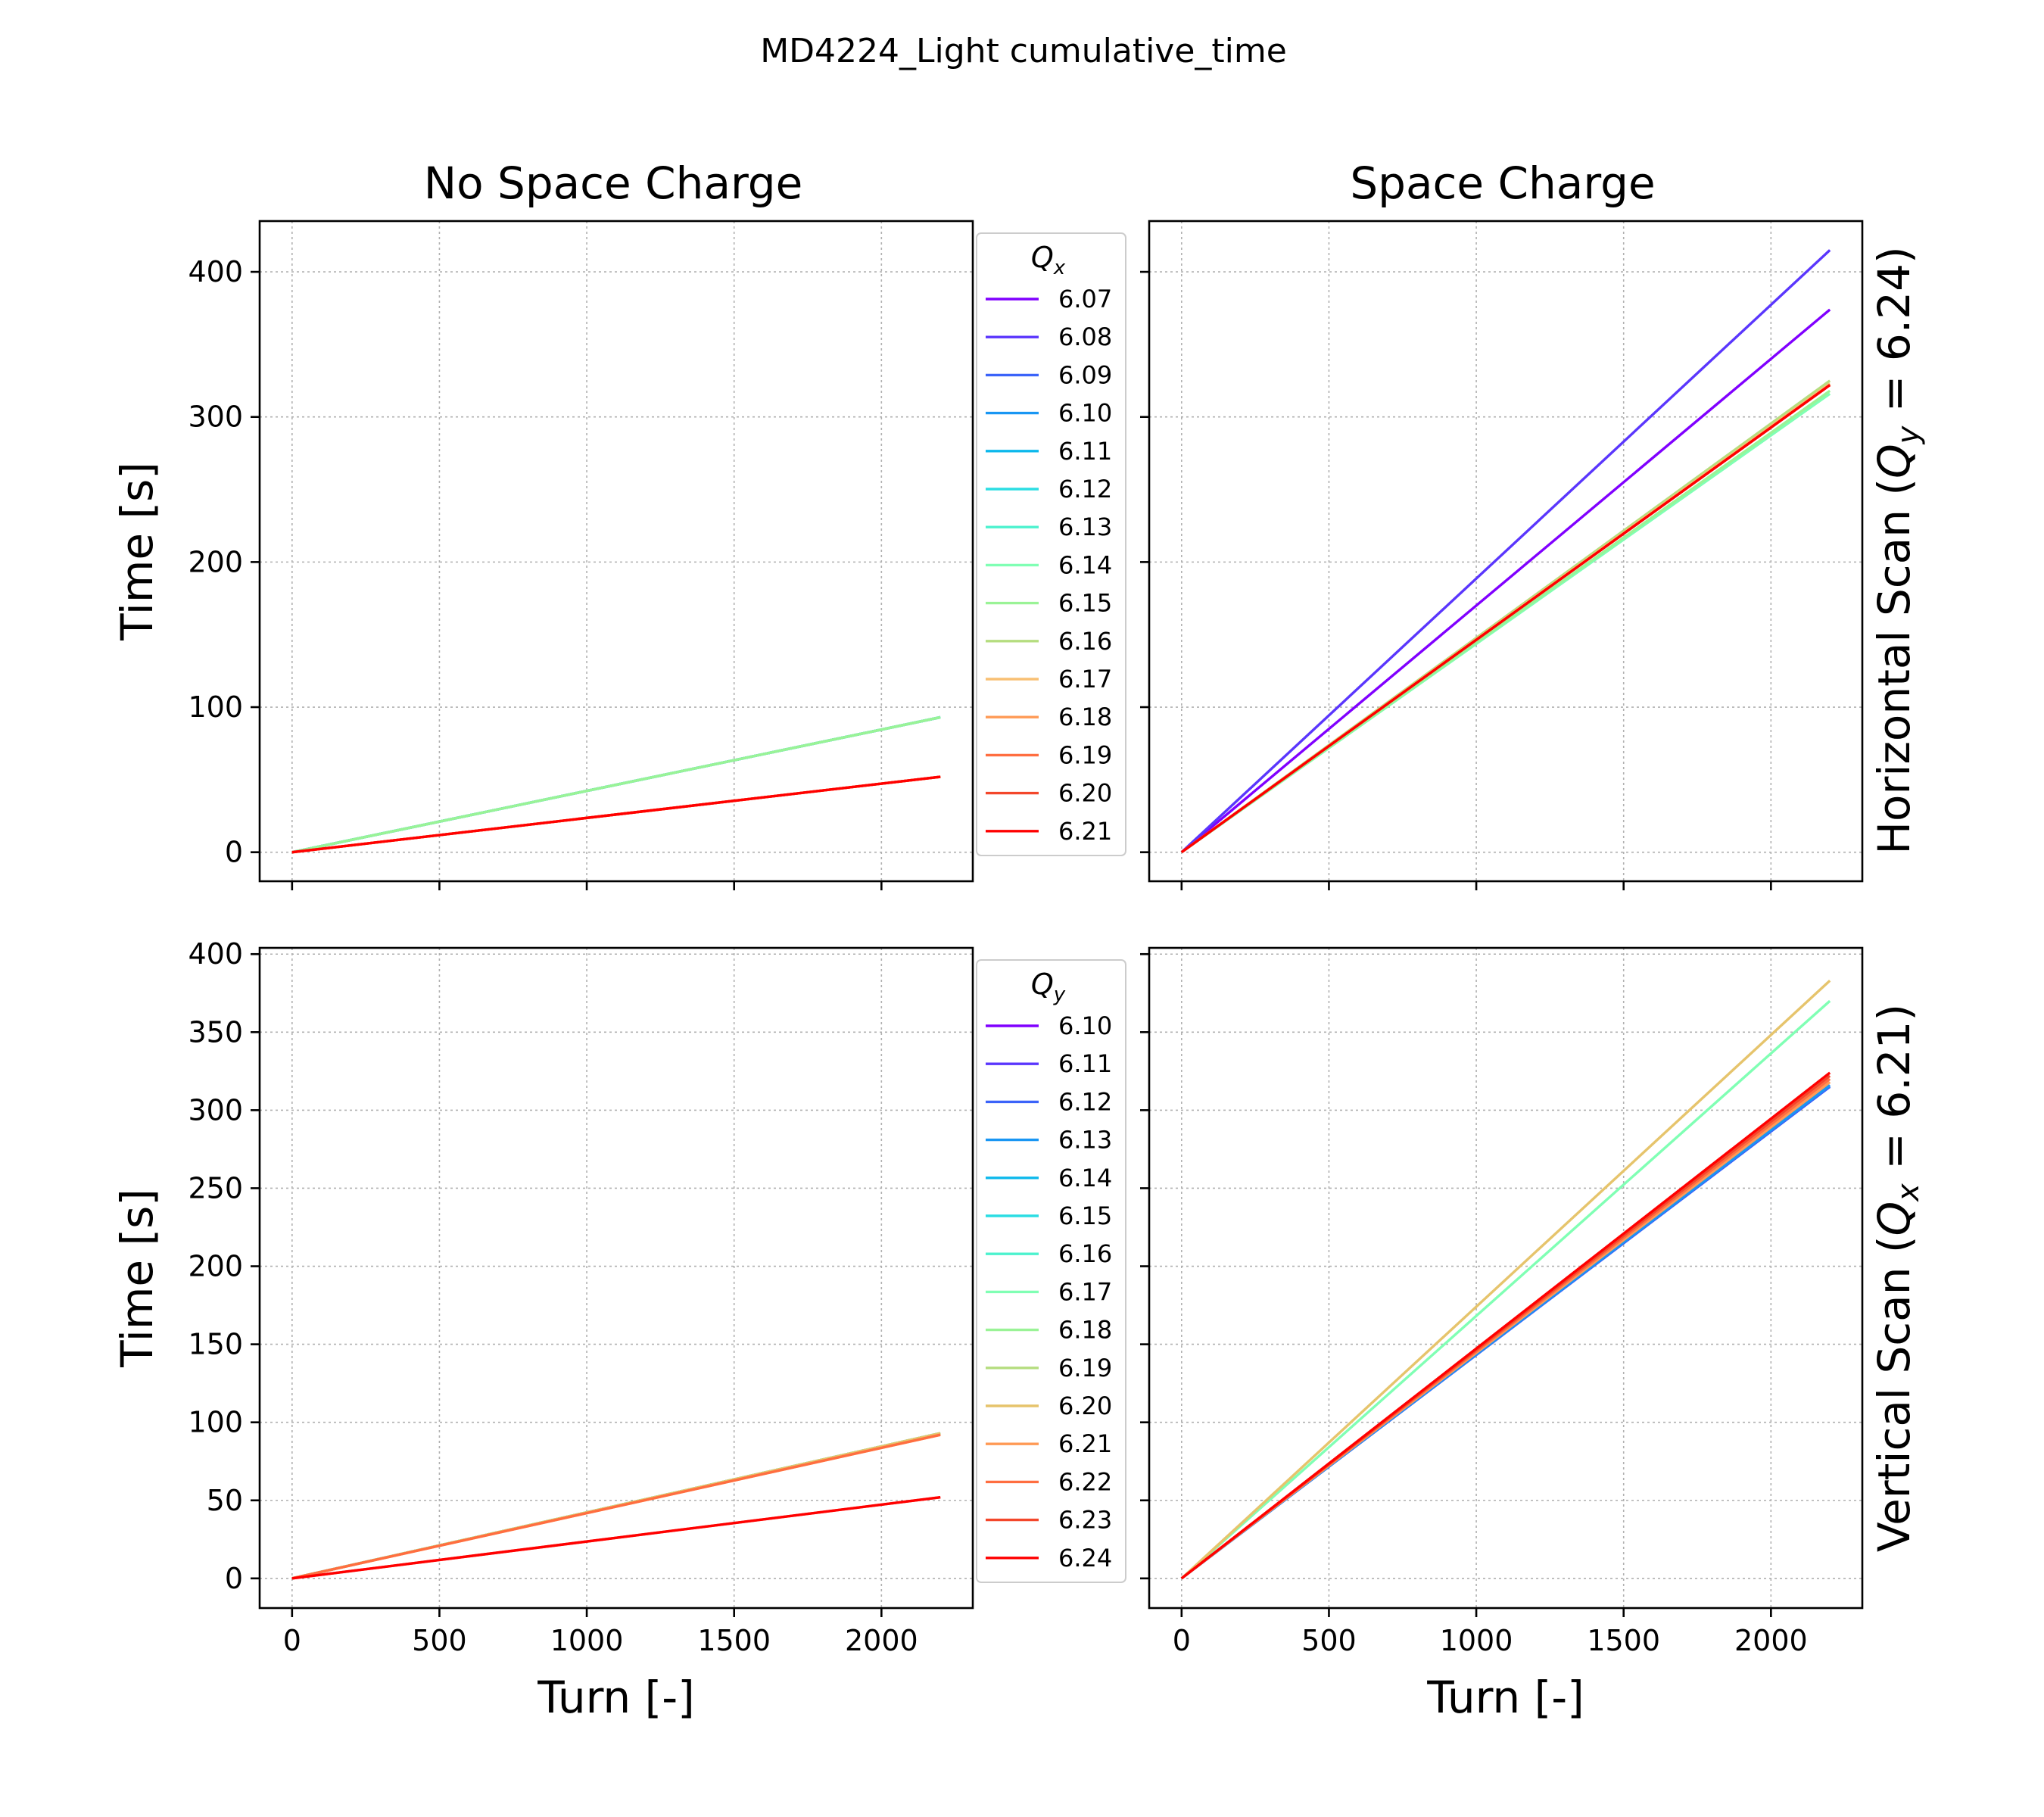 The width and height of the screenshot is (2044, 1817). Describe the element at coordinates (1085, 337) in the screenshot. I see `legend-label-6.08: 6.08` at that location.